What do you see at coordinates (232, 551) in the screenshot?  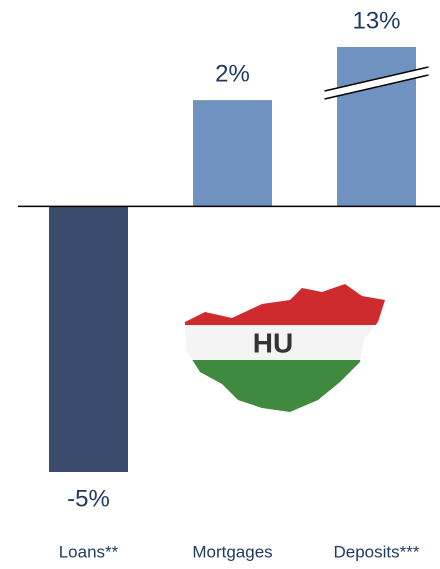 I see `x-tick-label: Mortgages` at bounding box center [232, 551].